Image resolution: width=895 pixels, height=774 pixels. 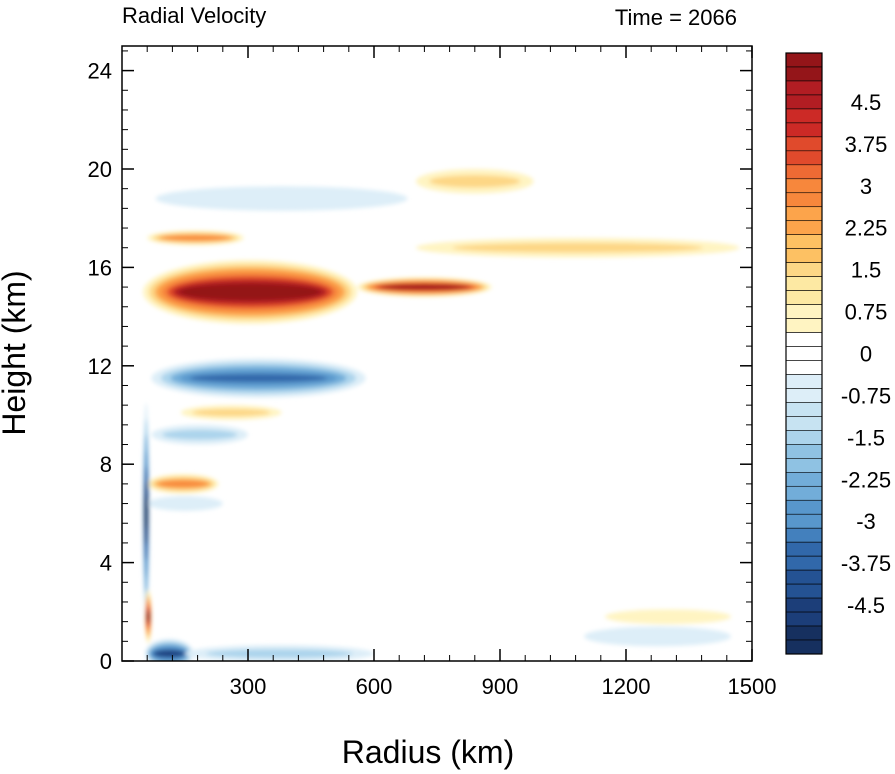 What do you see at coordinates (626, 686) in the screenshot?
I see `x-tick-label: 1200` at bounding box center [626, 686].